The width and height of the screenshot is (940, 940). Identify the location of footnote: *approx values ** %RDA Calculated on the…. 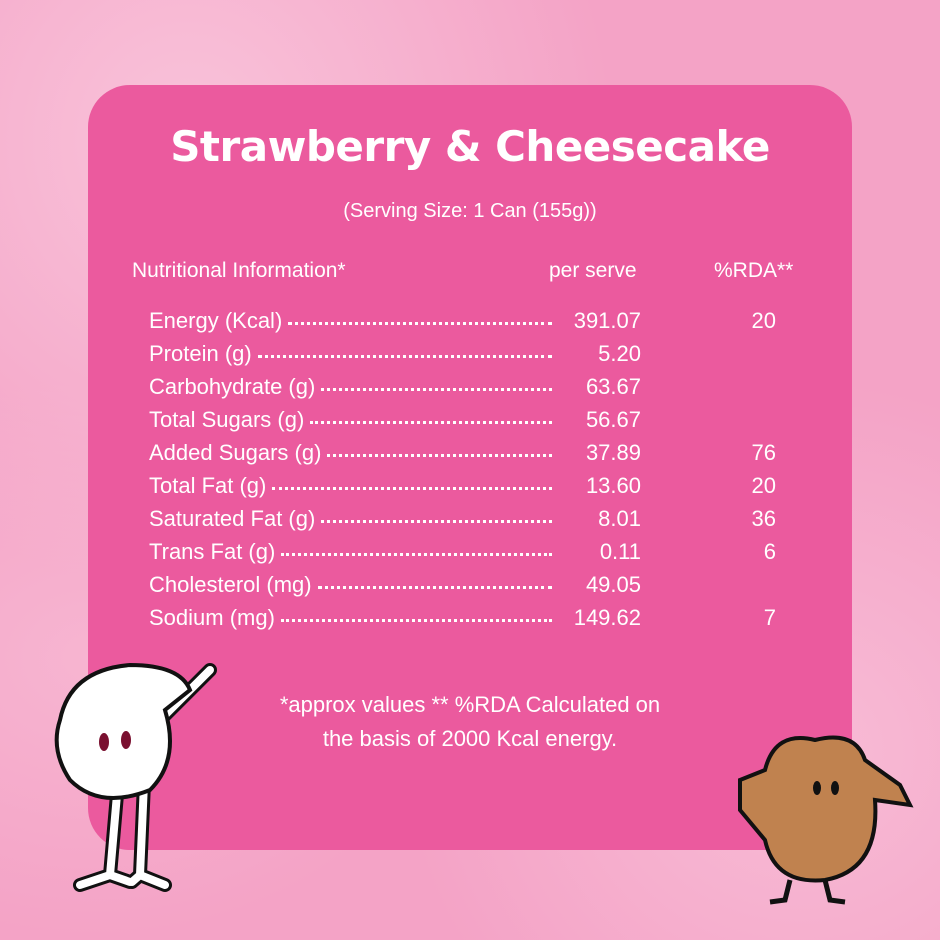
(470, 722).